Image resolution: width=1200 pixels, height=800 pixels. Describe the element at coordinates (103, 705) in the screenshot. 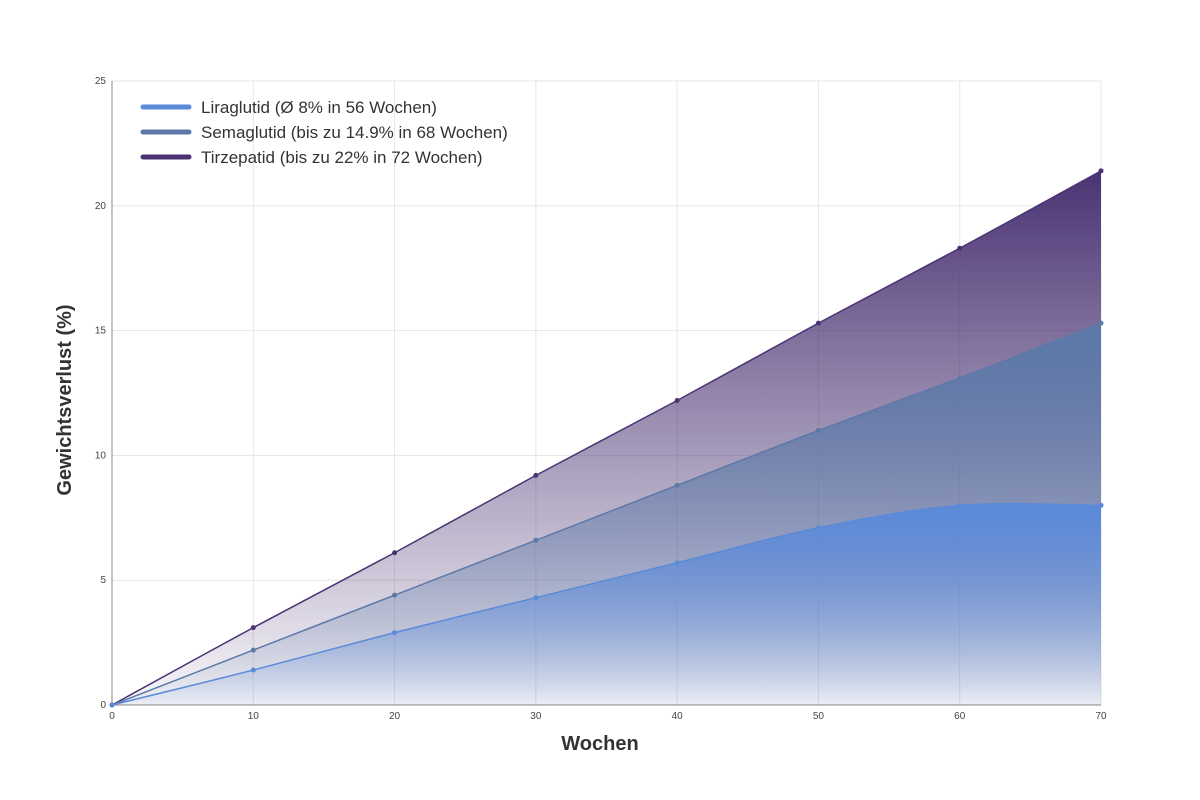

I see `y-tick-label: 0` at that location.